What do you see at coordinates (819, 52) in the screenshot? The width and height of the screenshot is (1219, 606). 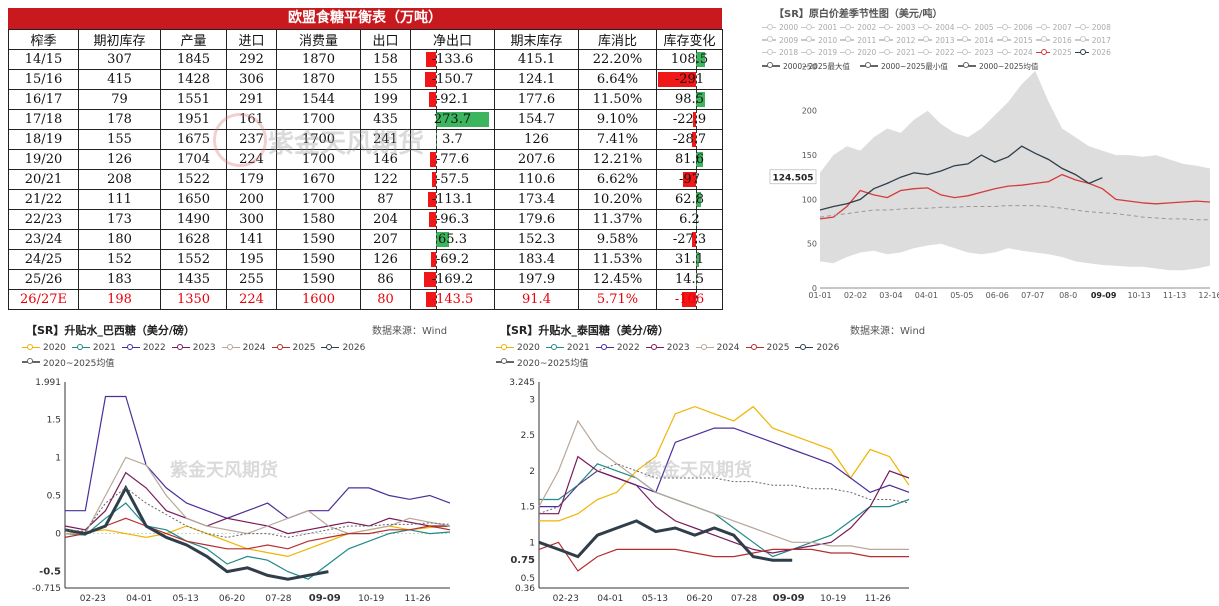 I see `legend-item: 2019` at bounding box center [819, 52].